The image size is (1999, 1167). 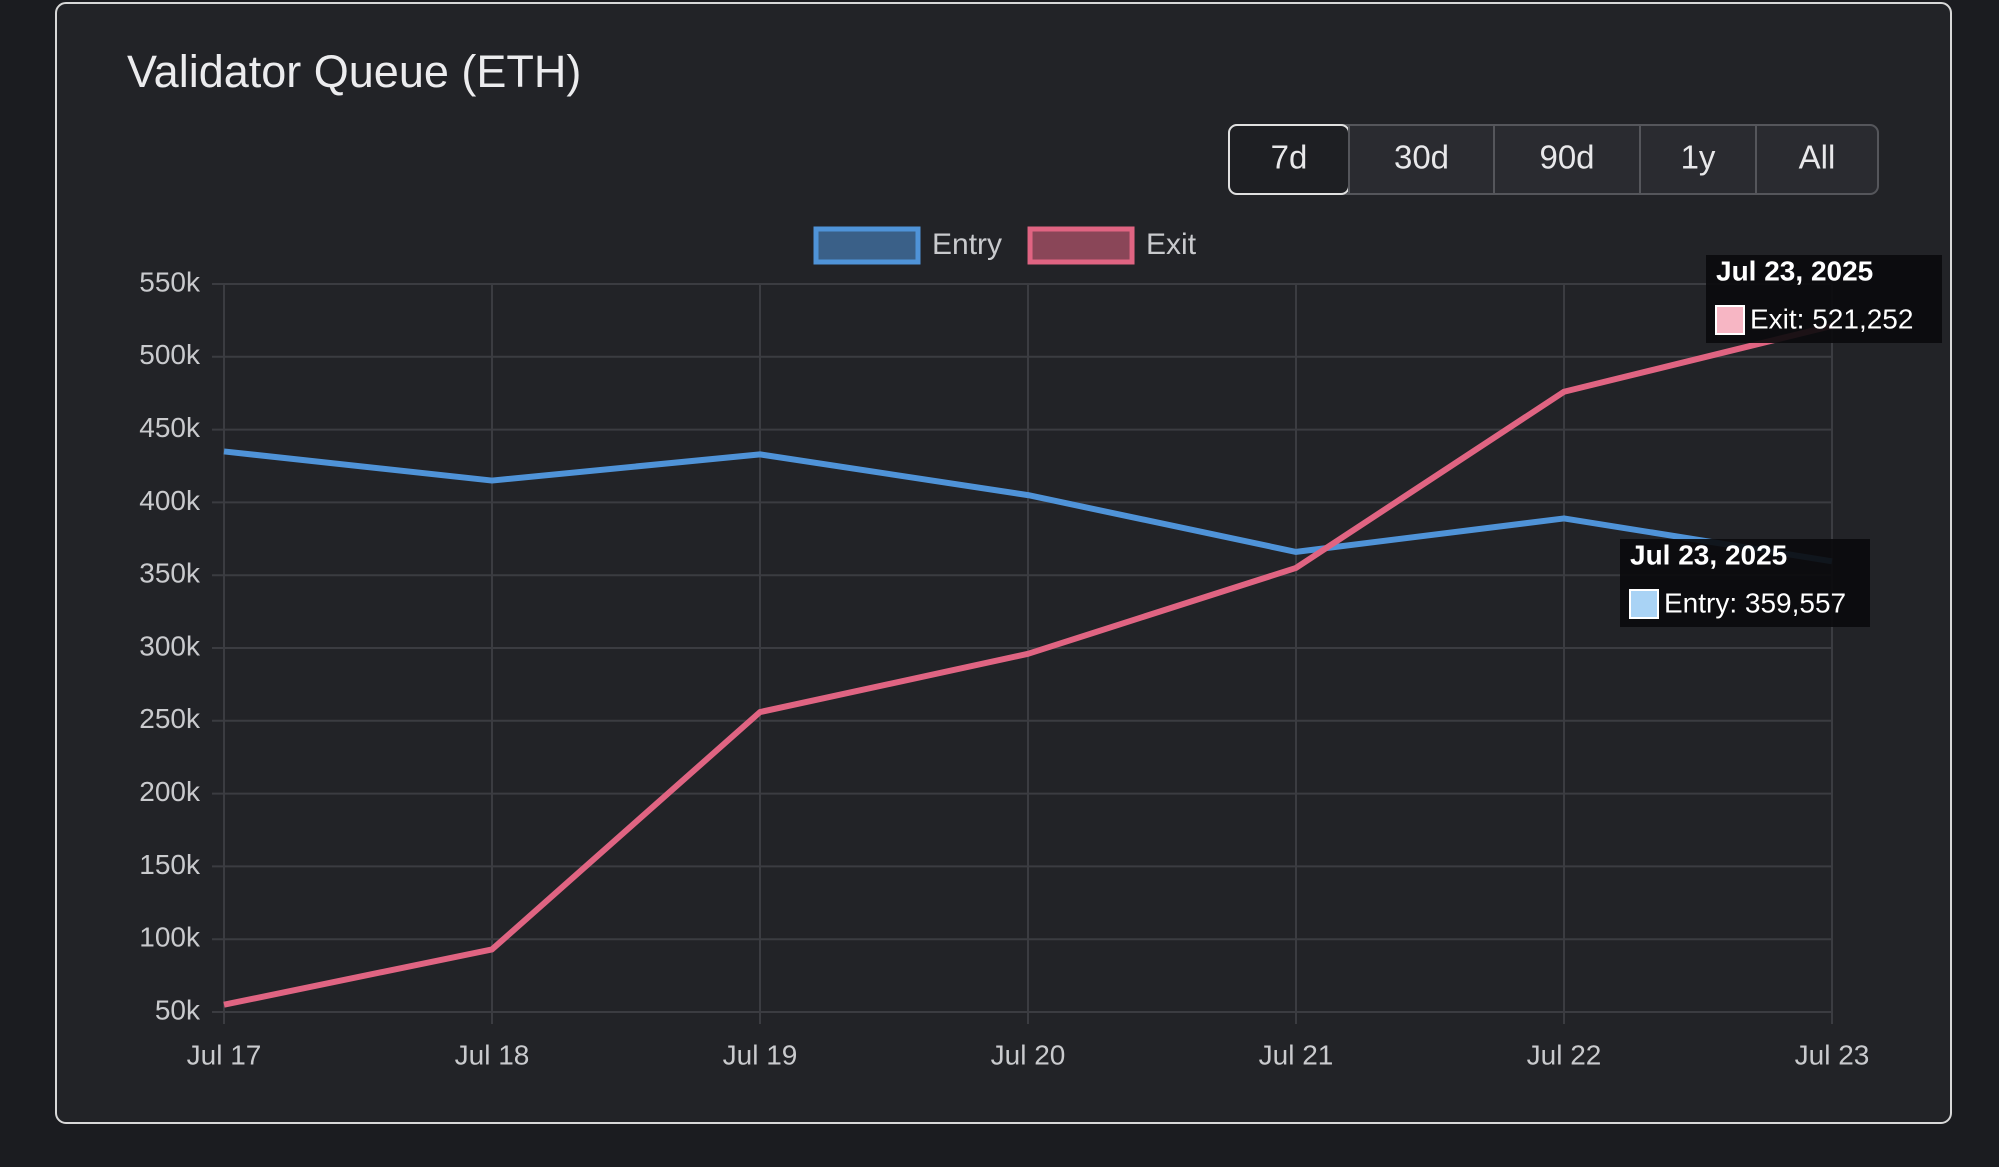 I want to click on y-tick-label: 300k, so click(x=170, y=645).